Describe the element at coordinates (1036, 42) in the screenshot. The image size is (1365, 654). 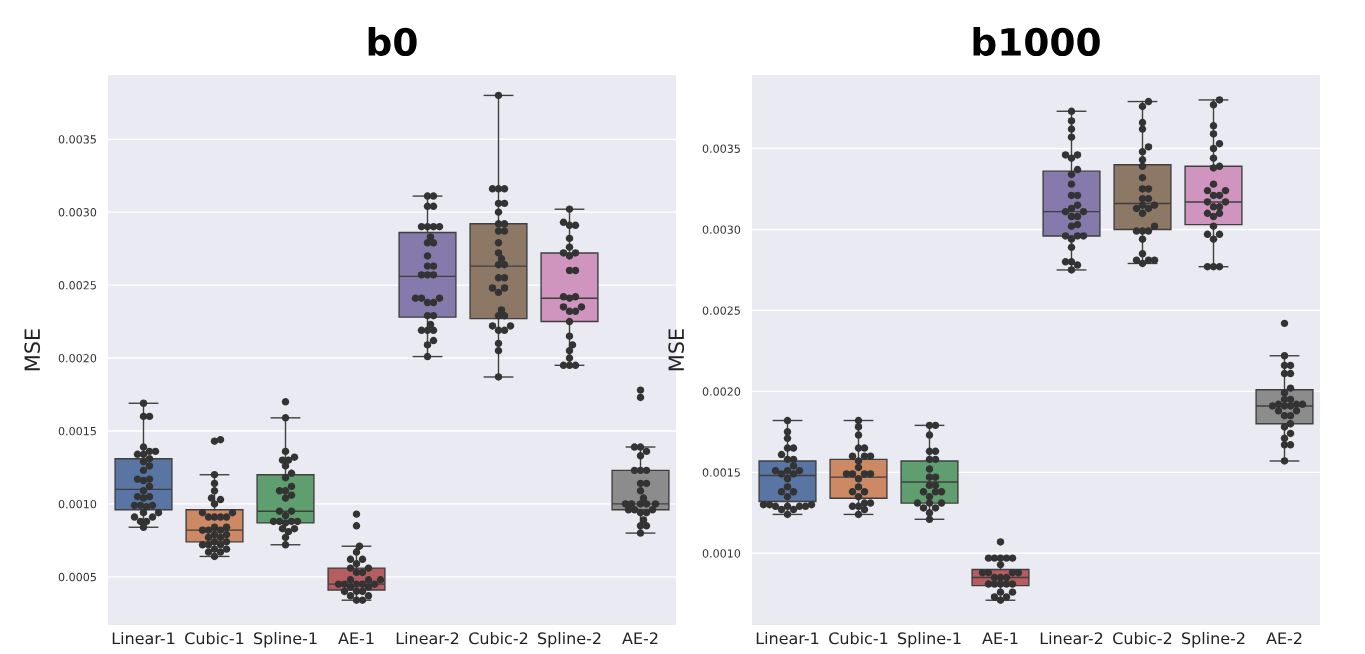
I see `chart-title: b1000` at that location.